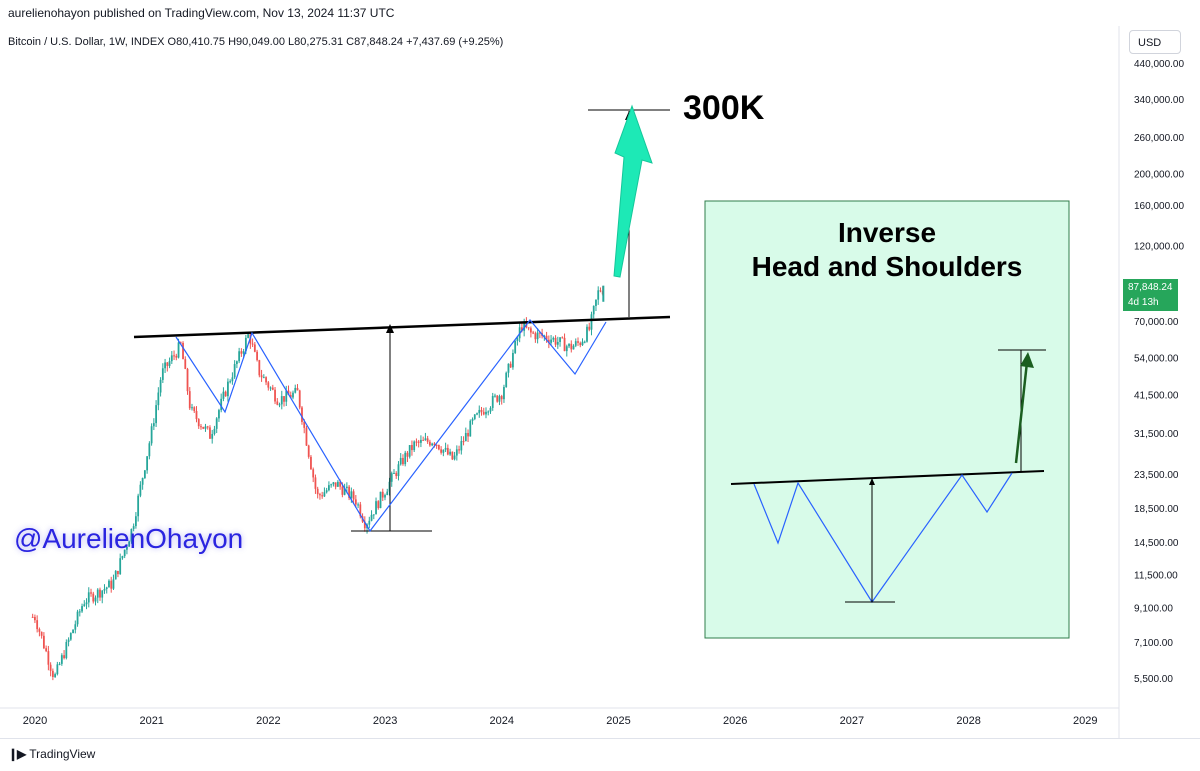  Describe the element at coordinates (1156, 322) in the screenshot. I see `price-tick-label: 70,000.00` at that location.